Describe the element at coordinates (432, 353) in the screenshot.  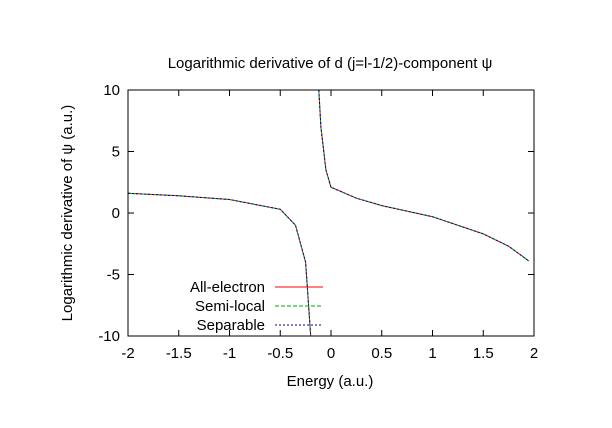
I see `x-tick-label: 1` at that location.